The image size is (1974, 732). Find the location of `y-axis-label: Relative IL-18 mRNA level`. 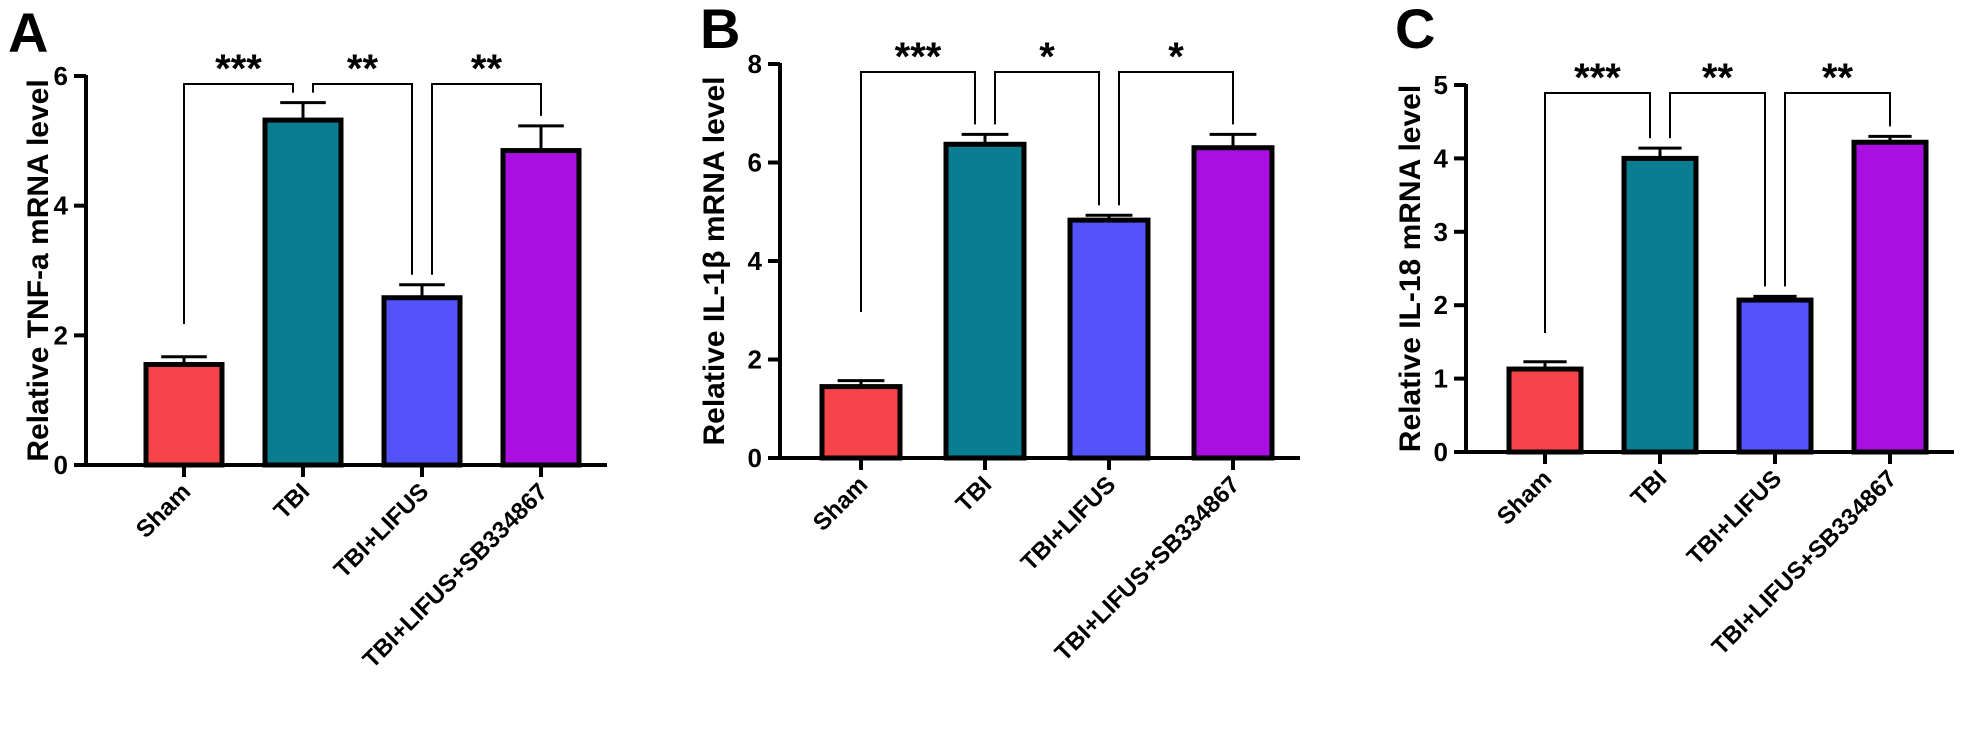

y-axis-label: Relative IL-18 mRNA level is located at coordinates (1410, 268).